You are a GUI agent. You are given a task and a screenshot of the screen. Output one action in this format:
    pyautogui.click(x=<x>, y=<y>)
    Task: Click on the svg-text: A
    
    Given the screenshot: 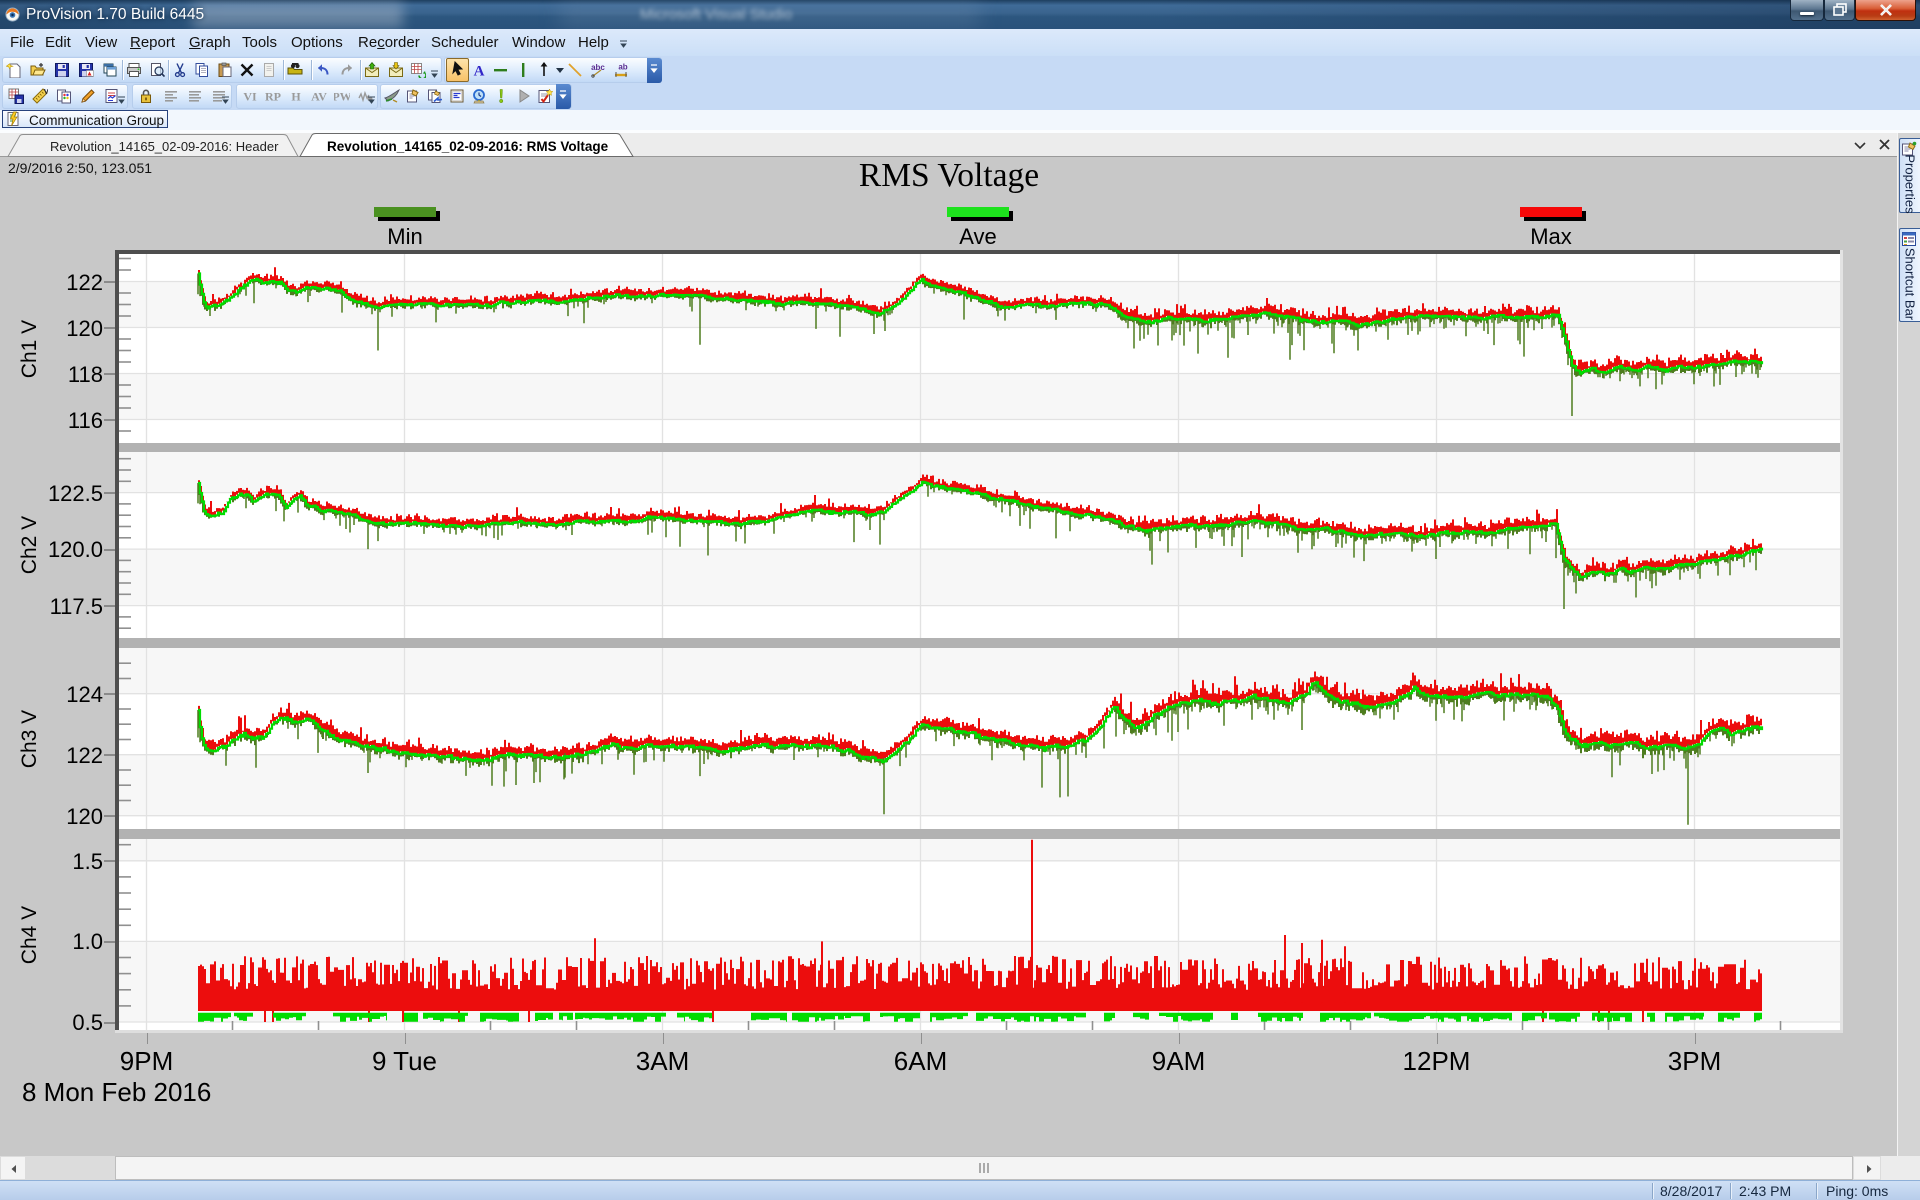 What is the action you would take?
    pyautogui.click(x=479, y=71)
    